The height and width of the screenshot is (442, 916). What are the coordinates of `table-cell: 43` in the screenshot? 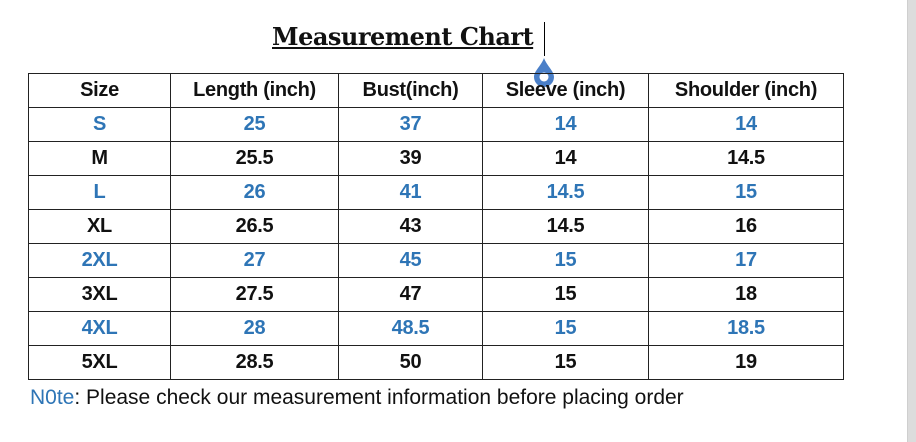 It's located at (410, 226).